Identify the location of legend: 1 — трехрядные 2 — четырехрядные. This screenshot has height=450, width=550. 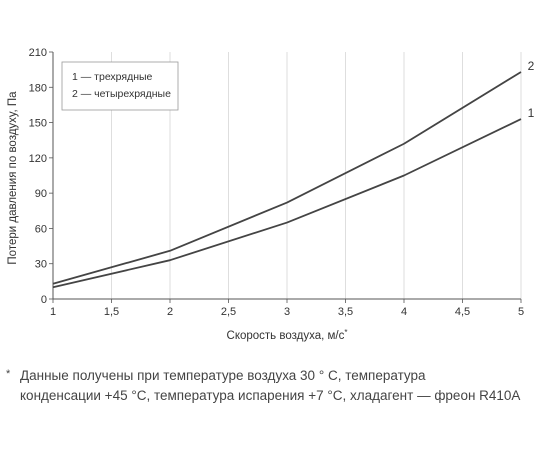
(120, 86).